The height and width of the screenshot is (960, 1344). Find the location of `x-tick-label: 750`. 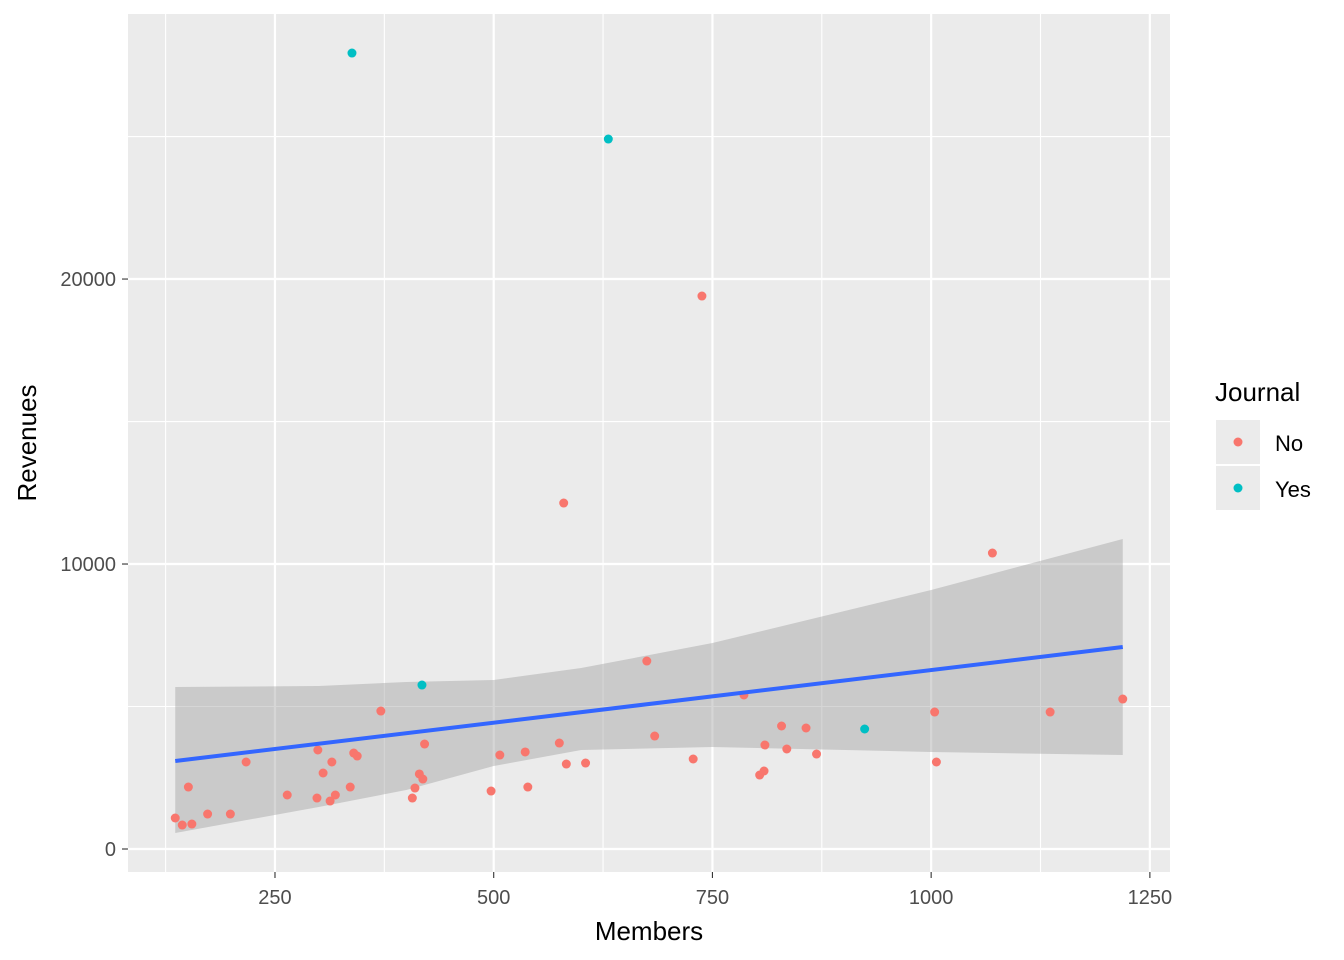

x-tick-label: 750 is located at coordinates (712, 898).